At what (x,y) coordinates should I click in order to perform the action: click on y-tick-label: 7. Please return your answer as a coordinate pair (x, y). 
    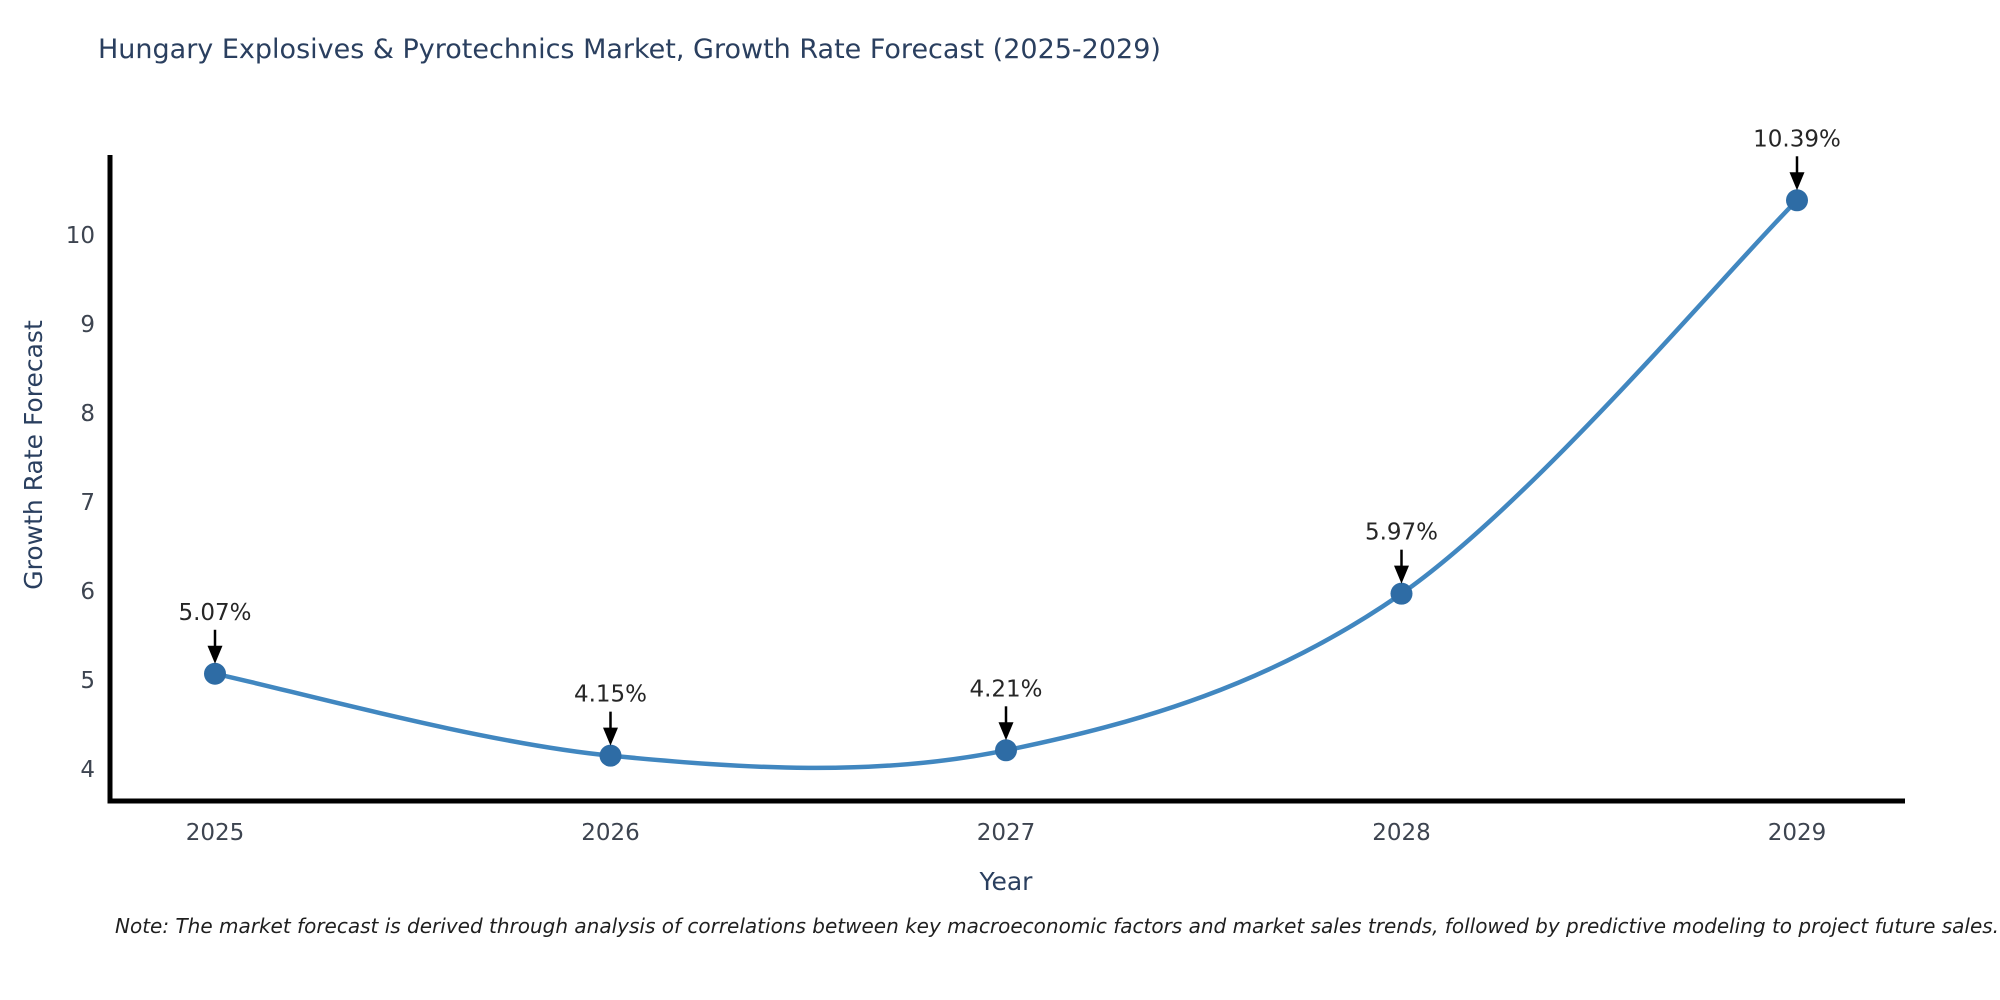
    Looking at the image, I should click on (87, 503).